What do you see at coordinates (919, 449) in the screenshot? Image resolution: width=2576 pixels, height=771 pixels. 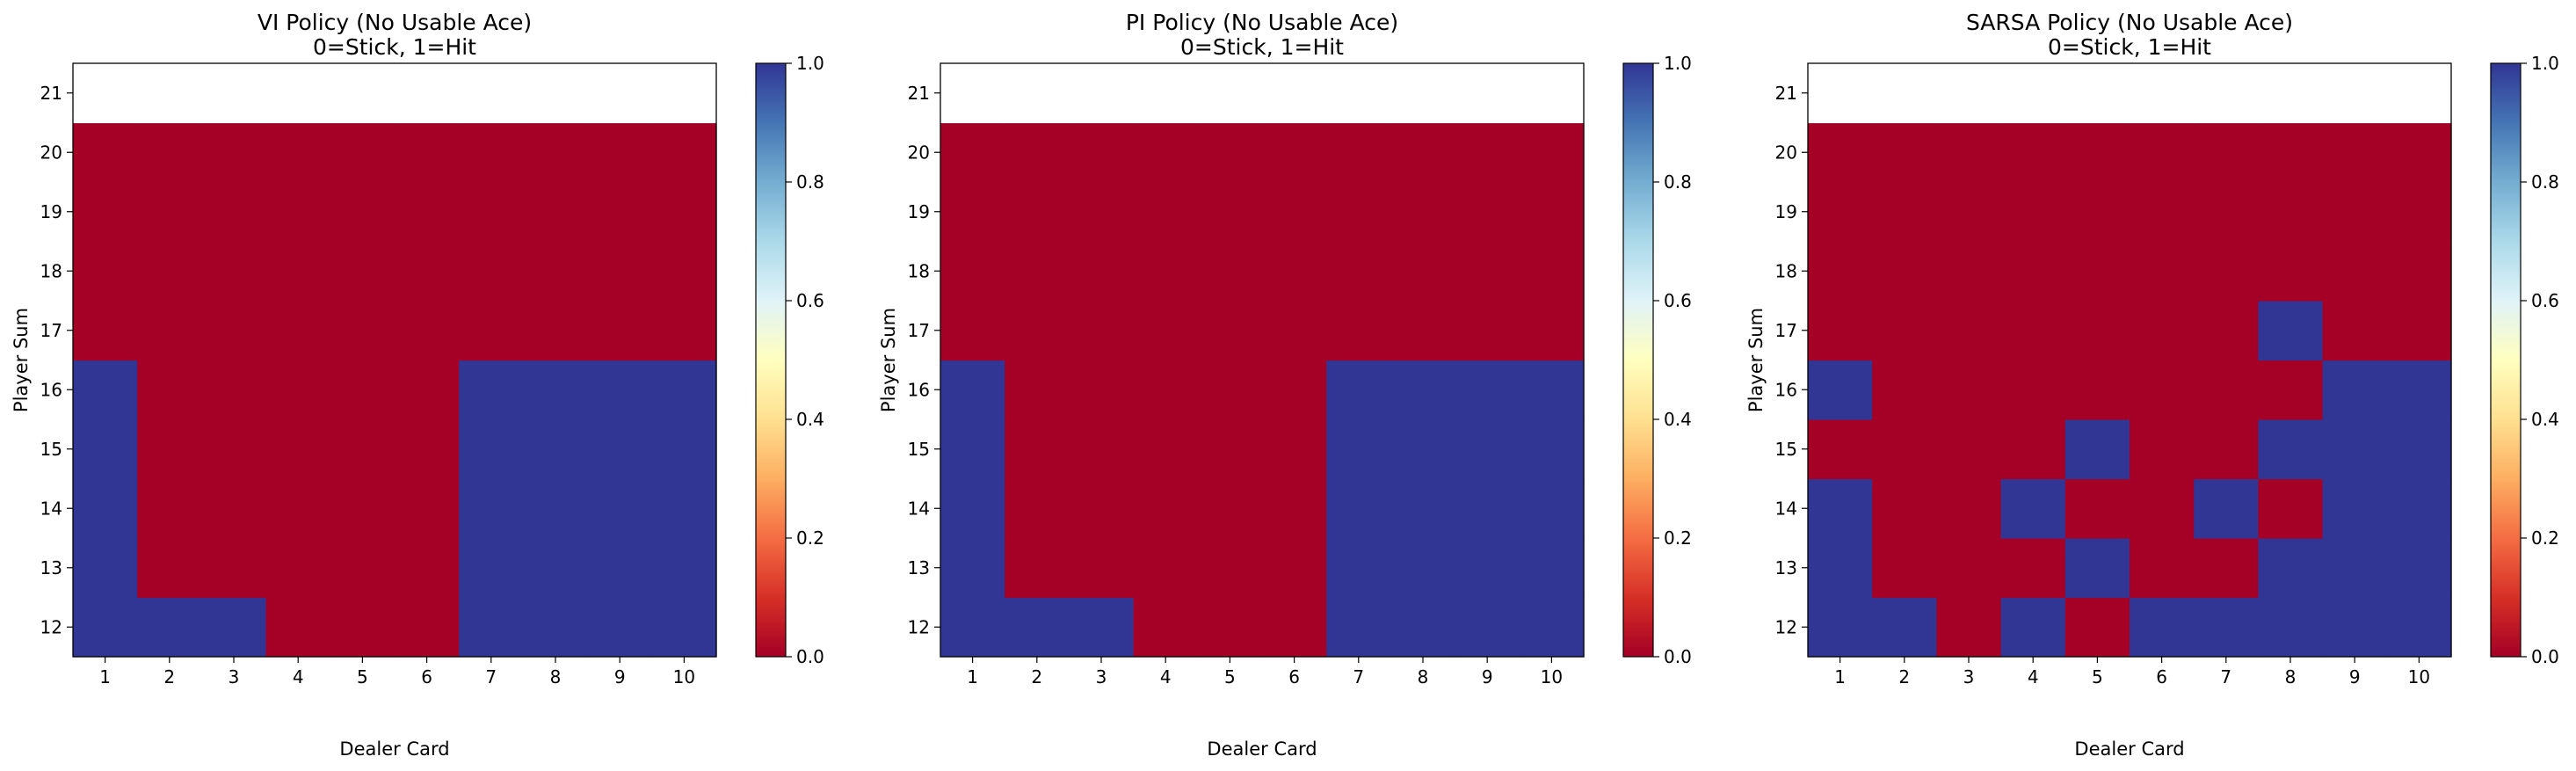 I see `y-tick-label: 15` at bounding box center [919, 449].